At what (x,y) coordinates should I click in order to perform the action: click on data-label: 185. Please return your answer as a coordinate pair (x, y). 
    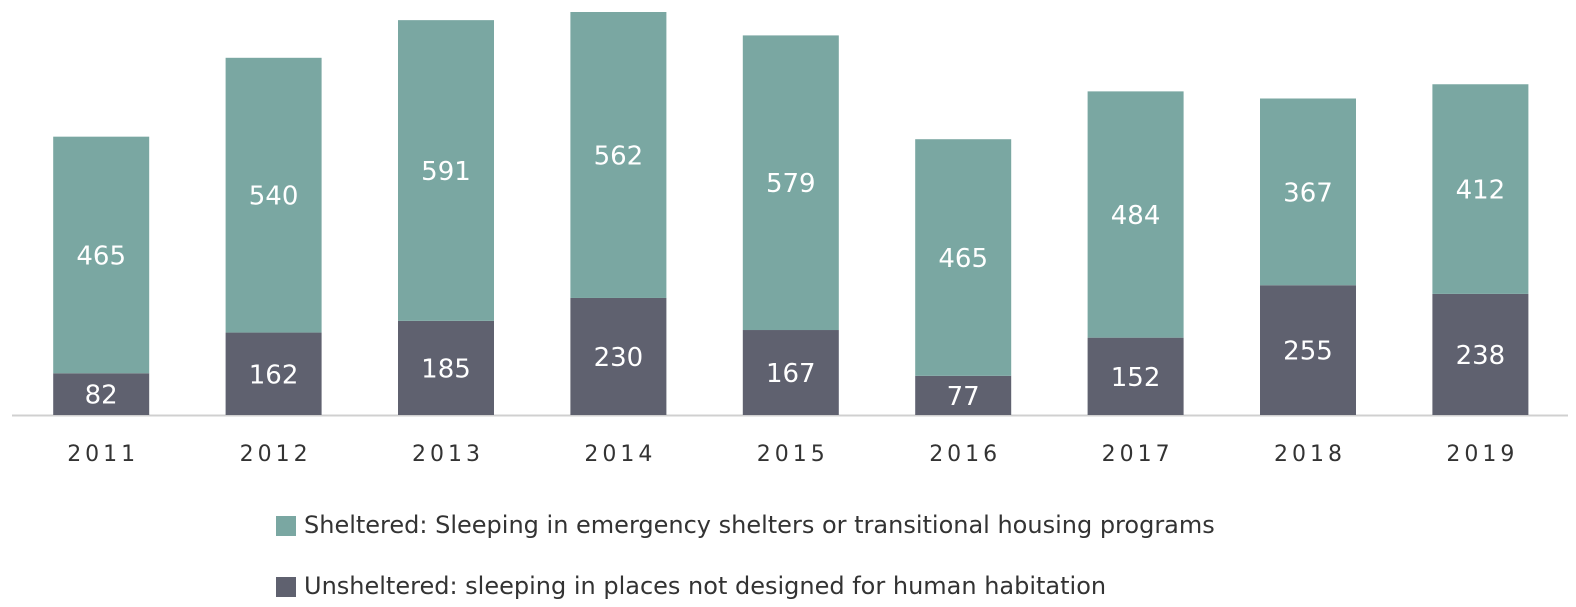
    Looking at the image, I should click on (446, 369).